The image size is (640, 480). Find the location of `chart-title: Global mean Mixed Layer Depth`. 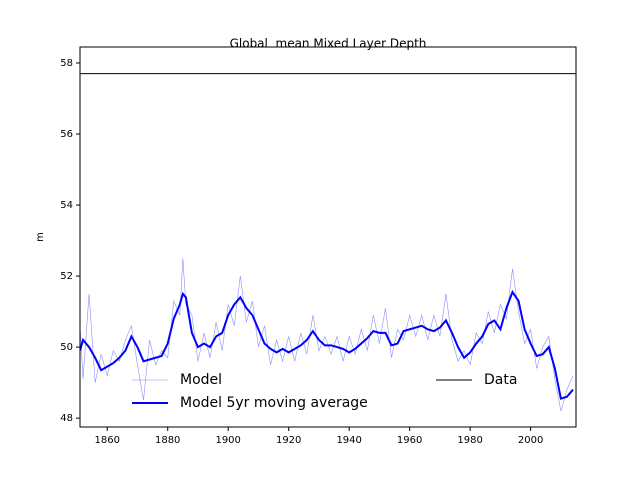

chart-title: Global mean Mixed Layer Depth is located at coordinates (328, 44).